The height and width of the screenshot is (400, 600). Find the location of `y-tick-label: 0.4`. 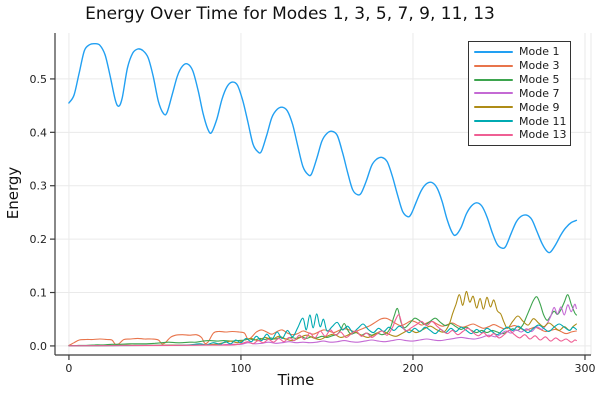

y-tick-label: 0.4 is located at coordinates (39, 132).